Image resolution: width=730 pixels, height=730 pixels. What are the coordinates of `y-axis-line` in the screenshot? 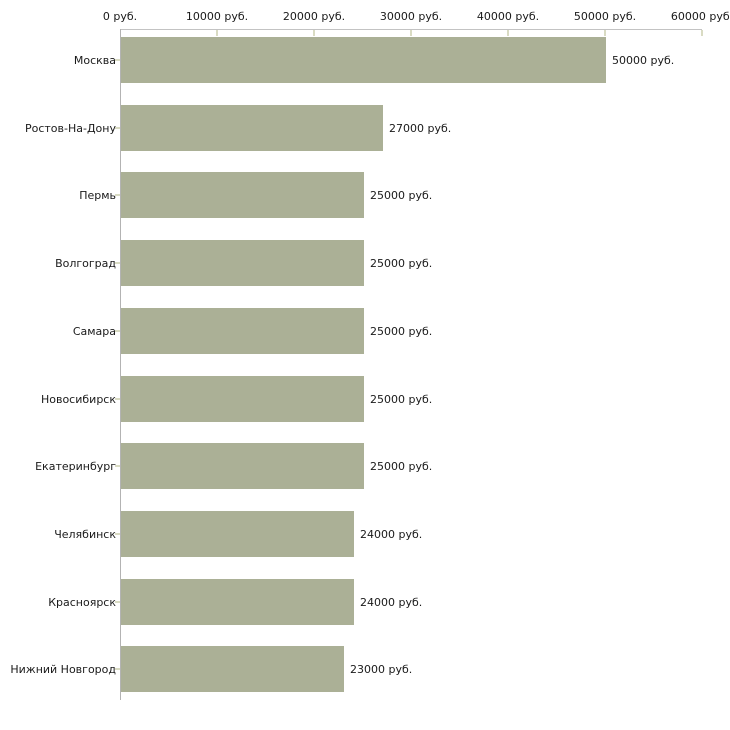 It's located at (120, 364).